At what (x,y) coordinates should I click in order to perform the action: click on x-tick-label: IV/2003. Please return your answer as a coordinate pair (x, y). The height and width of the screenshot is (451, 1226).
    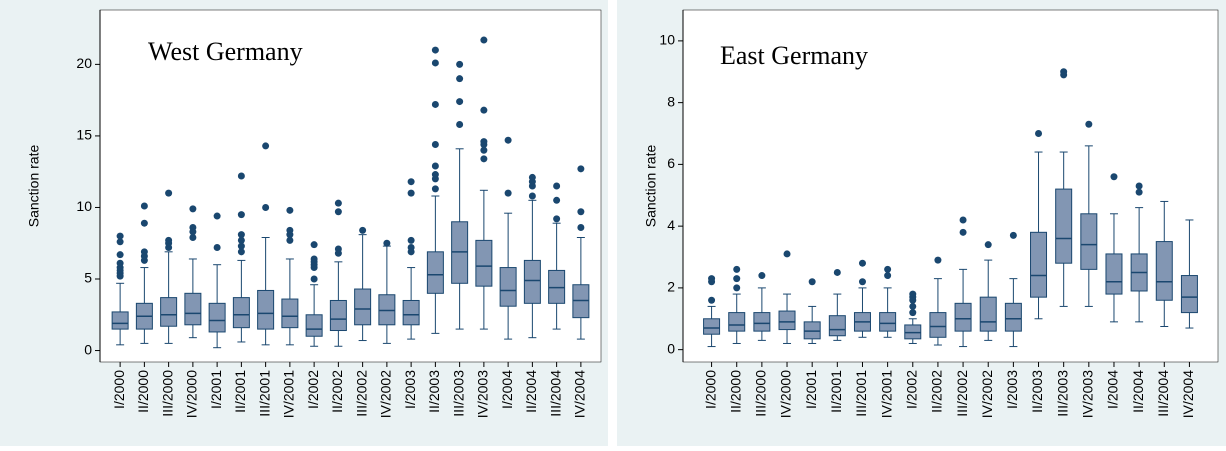
    Looking at the image, I should click on (1088, 394).